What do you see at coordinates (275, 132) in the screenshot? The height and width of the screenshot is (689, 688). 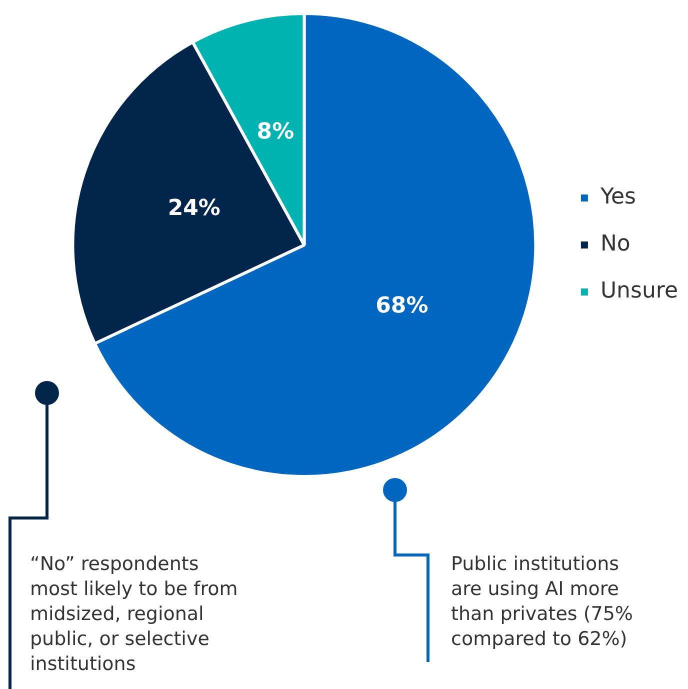 I see `data-label: 8%` at bounding box center [275, 132].